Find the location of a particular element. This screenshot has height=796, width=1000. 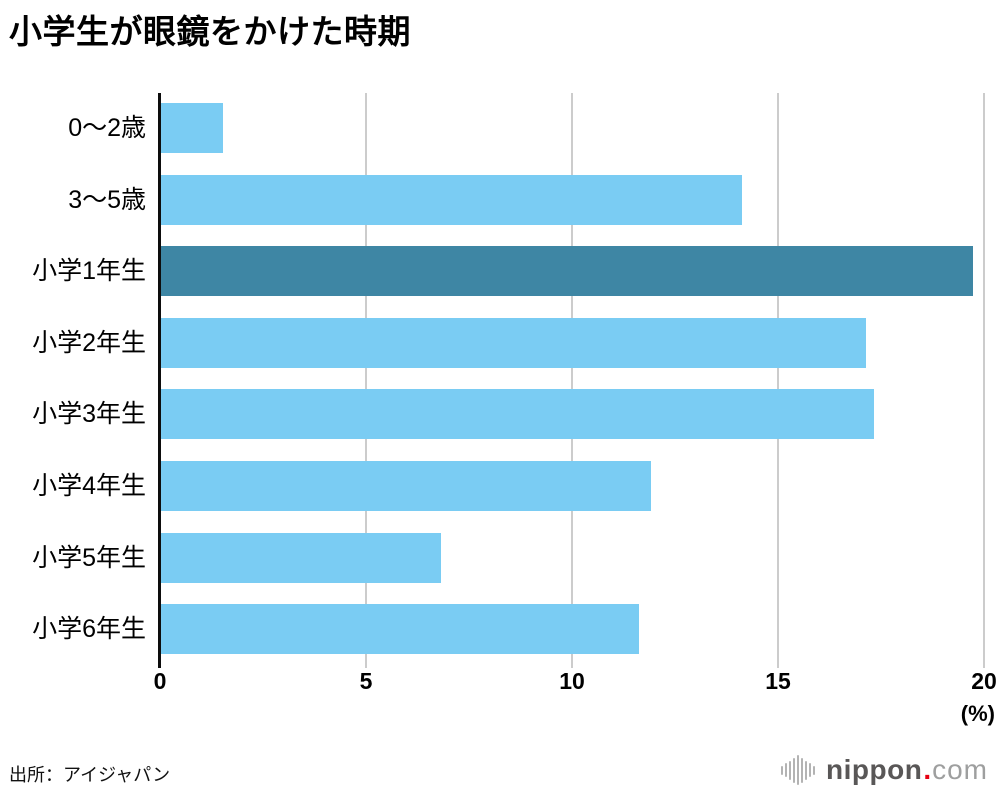

nippon-logo: nippon . com is located at coordinates (884, 770).